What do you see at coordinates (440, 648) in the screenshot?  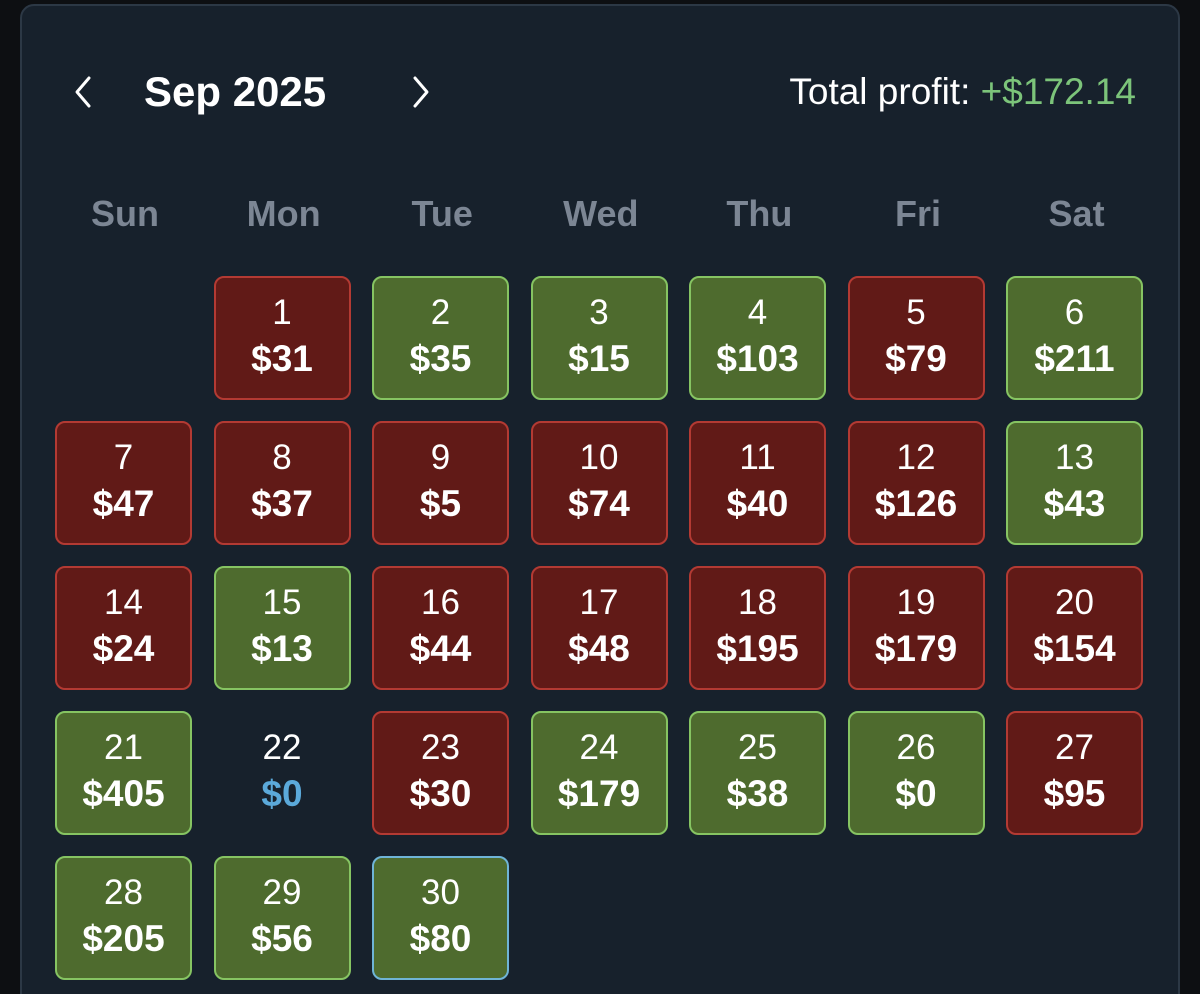 I see `day-amount: $44` at bounding box center [440, 648].